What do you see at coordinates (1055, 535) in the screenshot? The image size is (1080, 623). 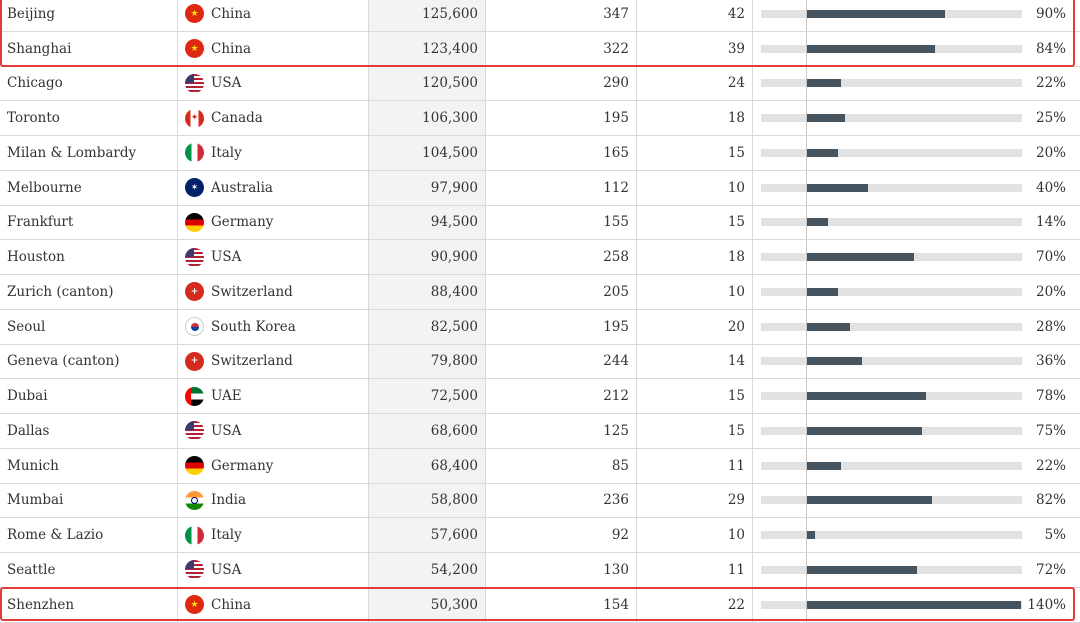 I see `percent-label: 5%` at bounding box center [1055, 535].